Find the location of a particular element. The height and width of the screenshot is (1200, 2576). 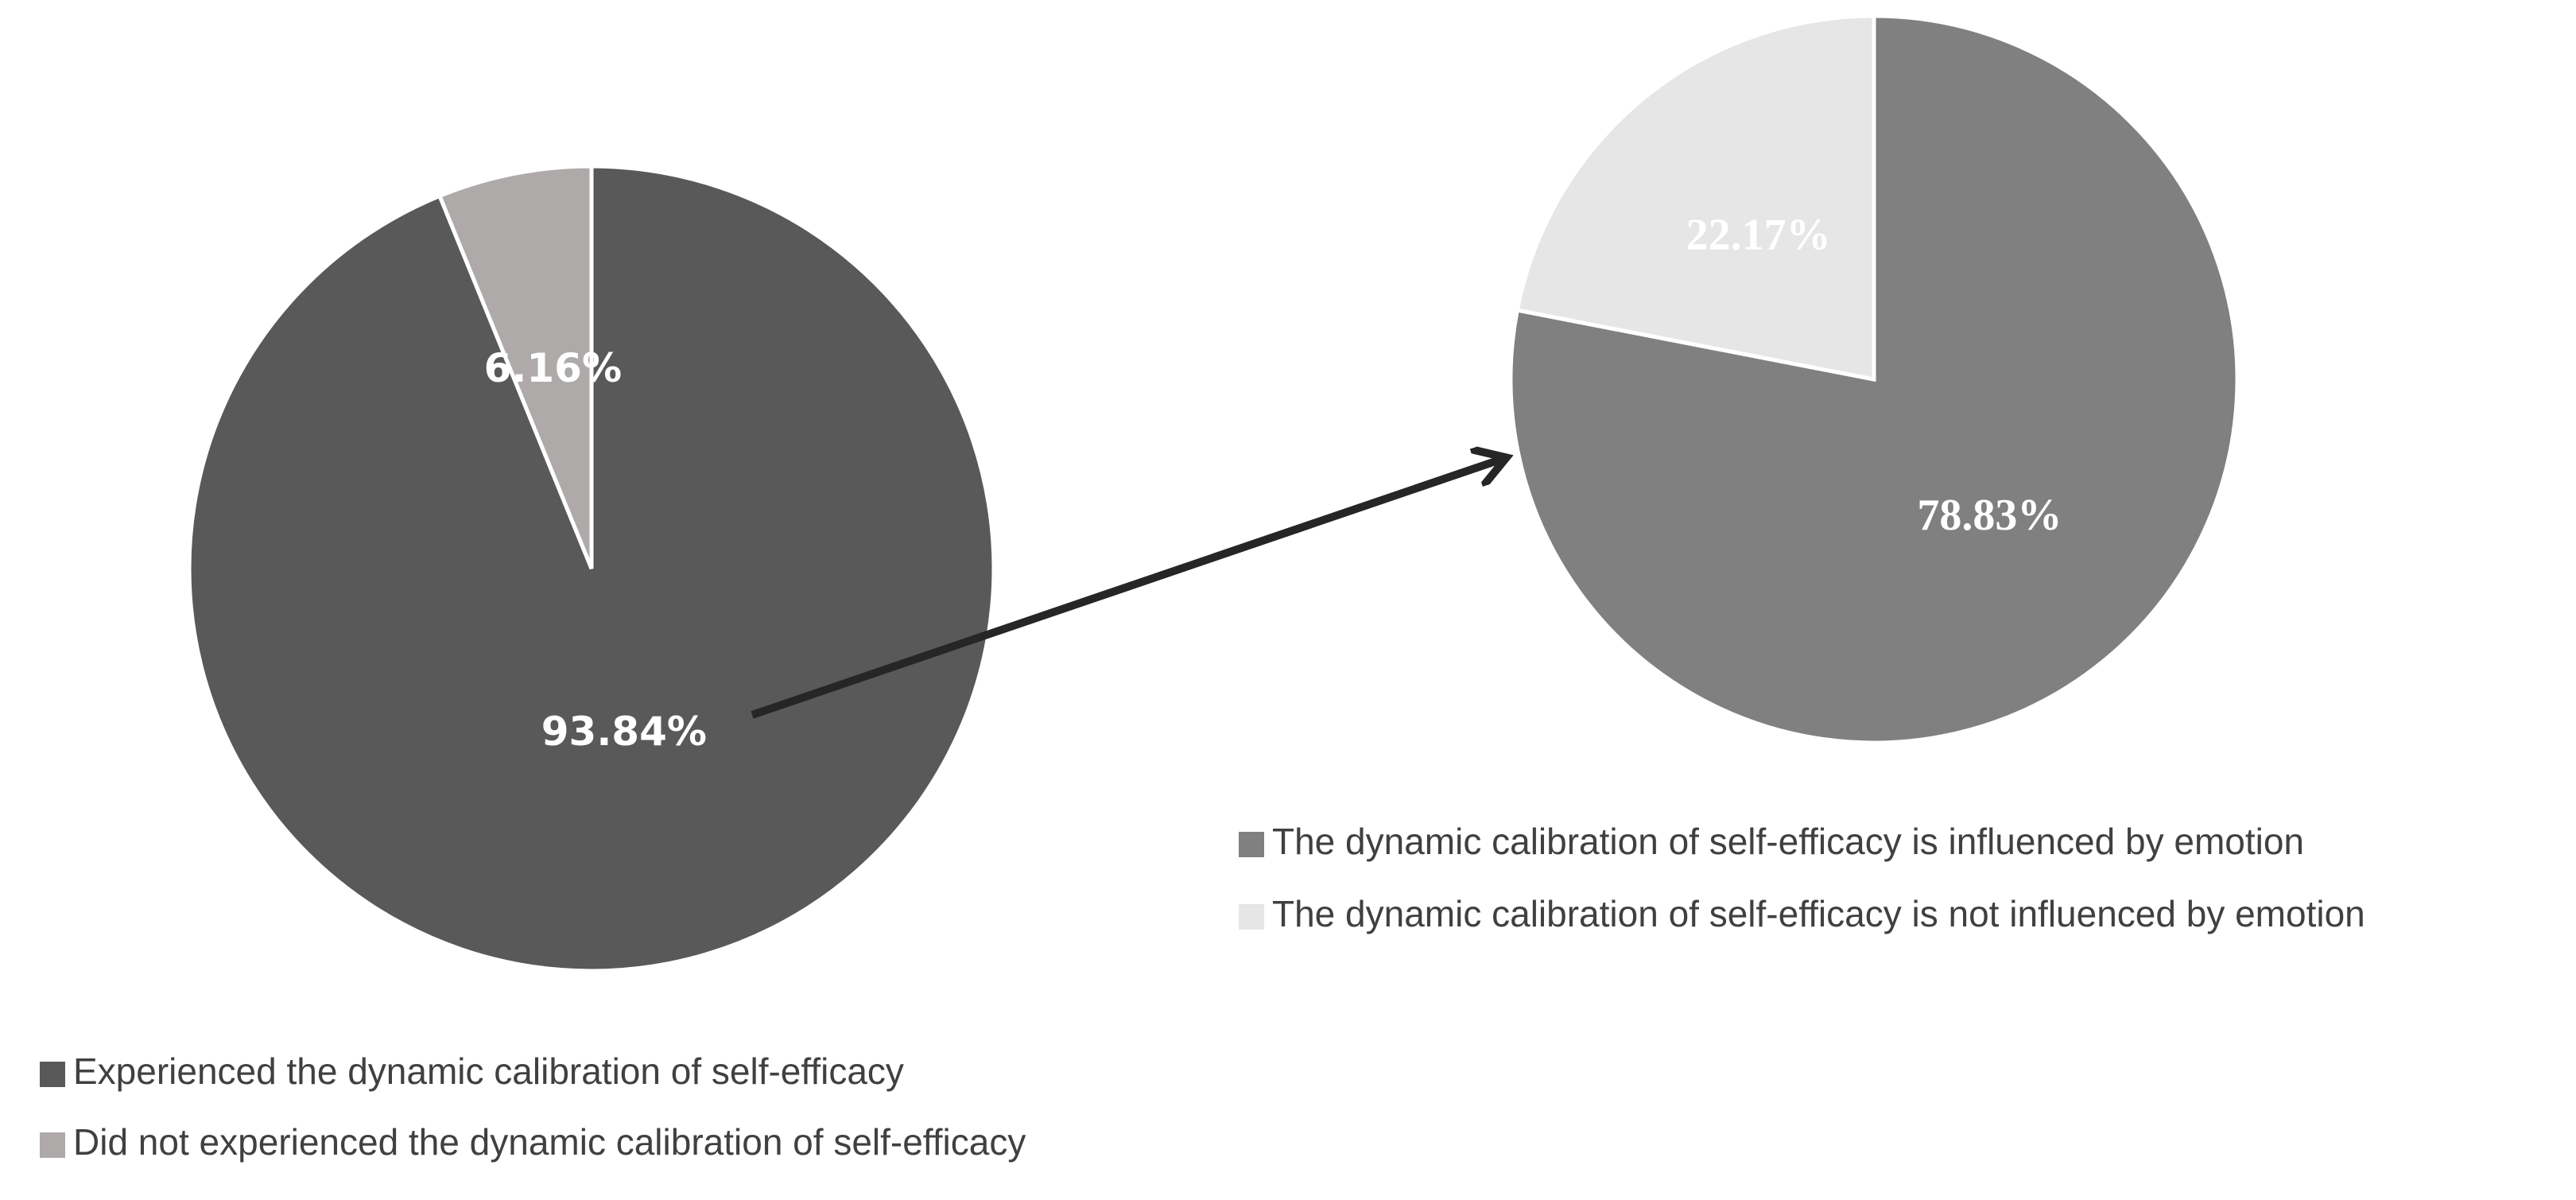

data-label: 78.83% is located at coordinates (1990, 516).